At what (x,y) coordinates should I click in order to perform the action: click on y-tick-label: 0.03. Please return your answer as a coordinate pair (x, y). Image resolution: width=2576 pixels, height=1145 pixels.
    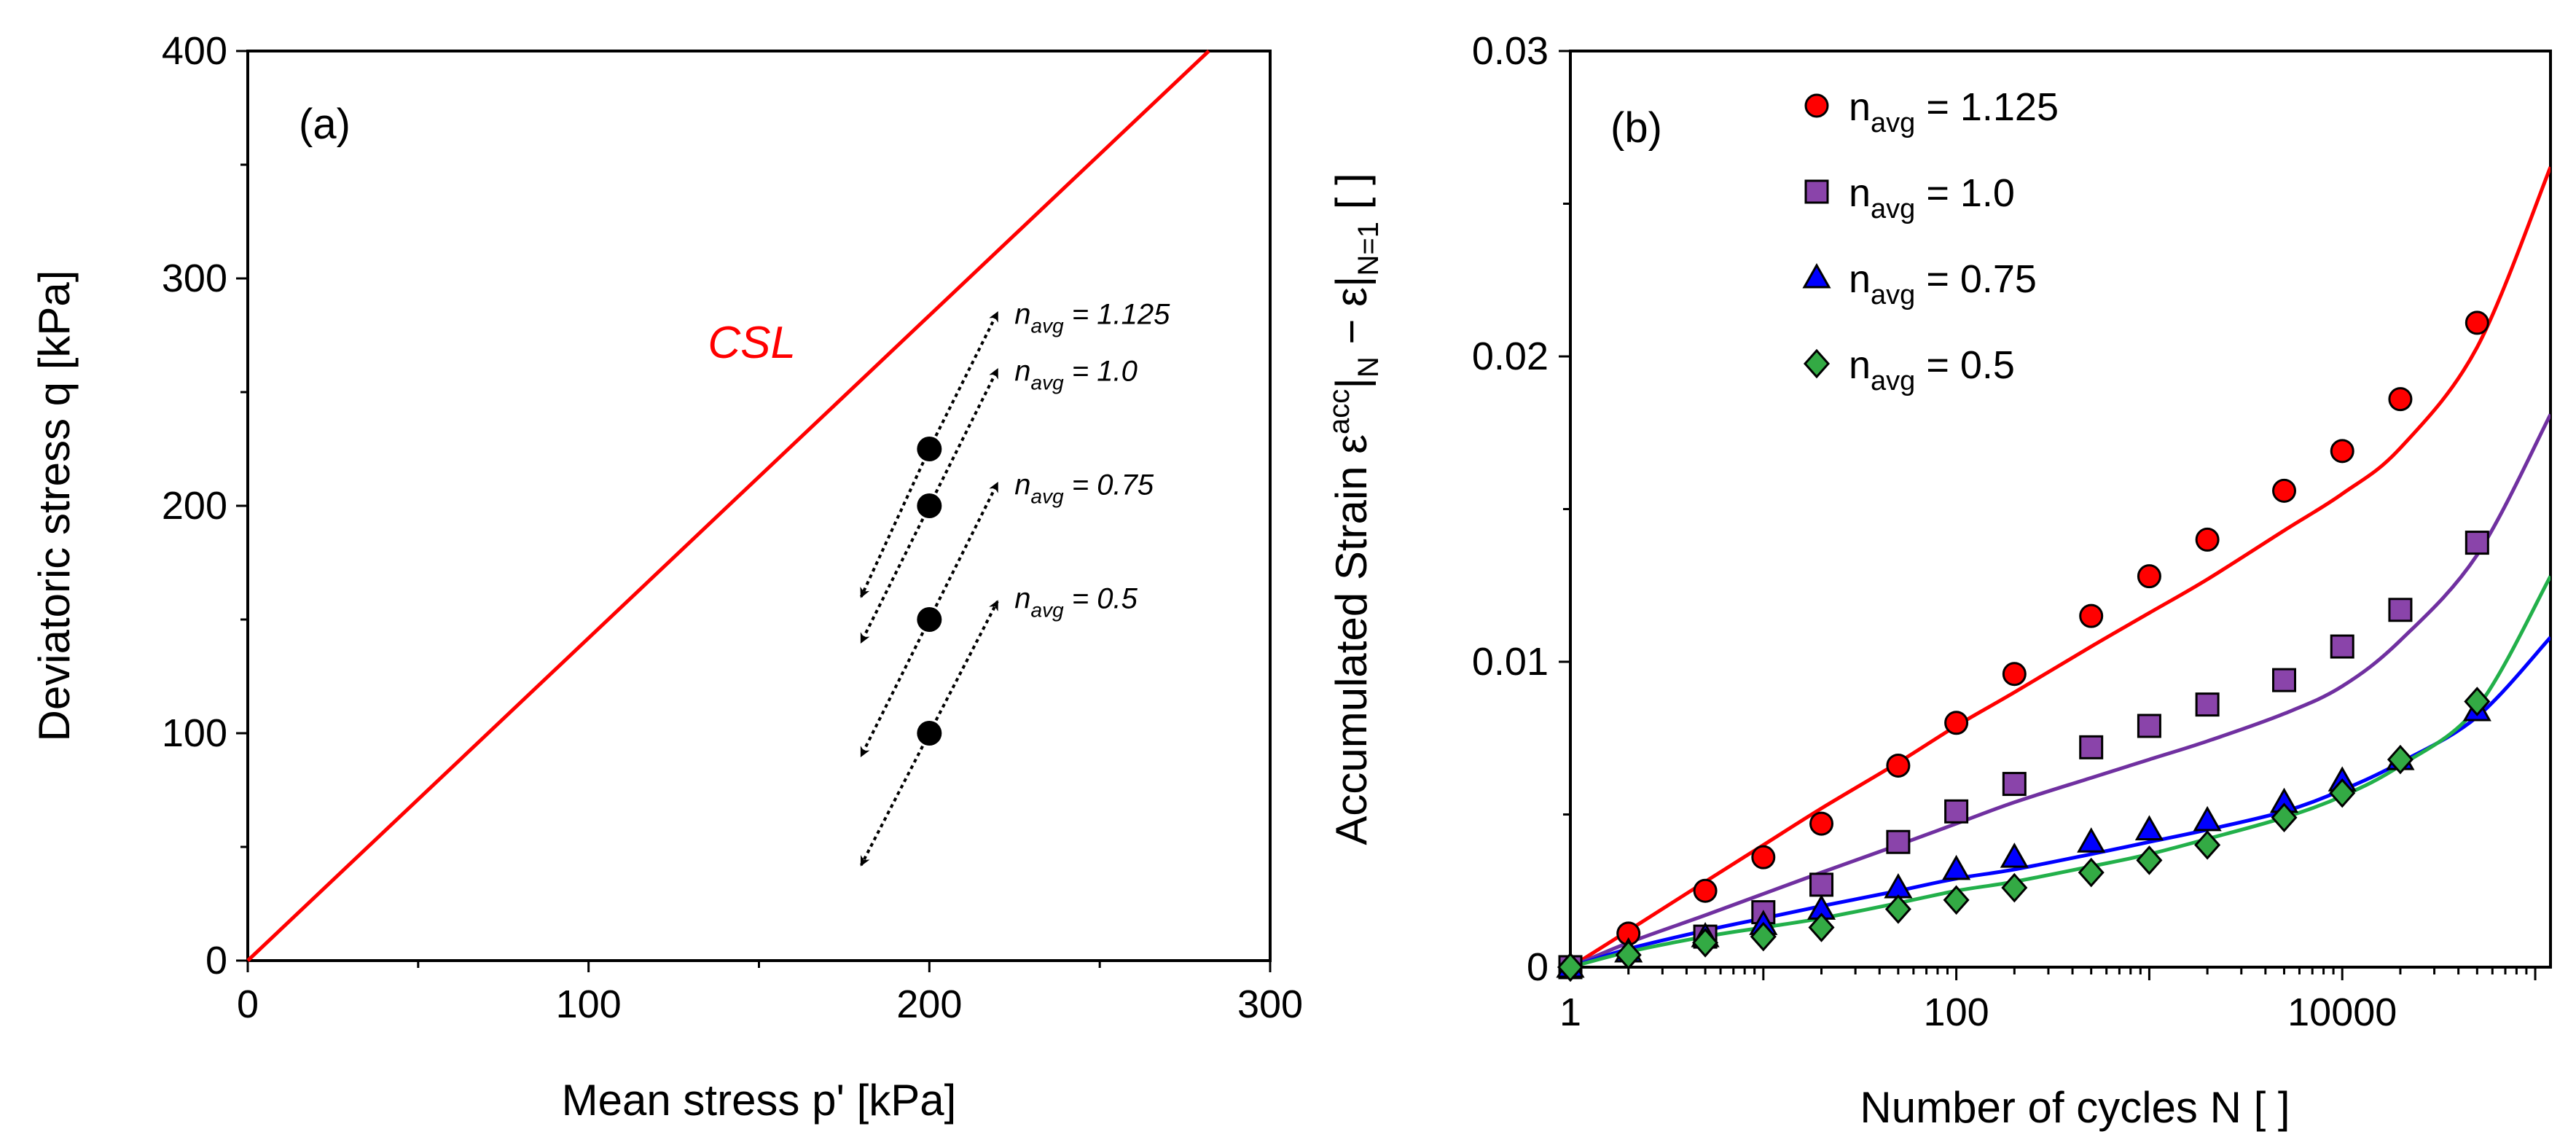
    Looking at the image, I should click on (1510, 51).